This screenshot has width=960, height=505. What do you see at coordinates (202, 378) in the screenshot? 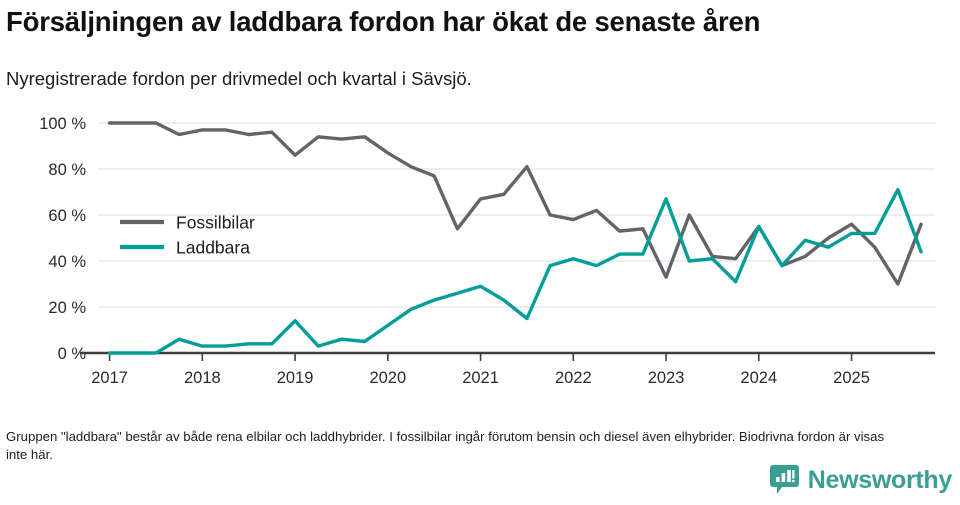
I see `x-tick-label: 2018` at bounding box center [202, 378].